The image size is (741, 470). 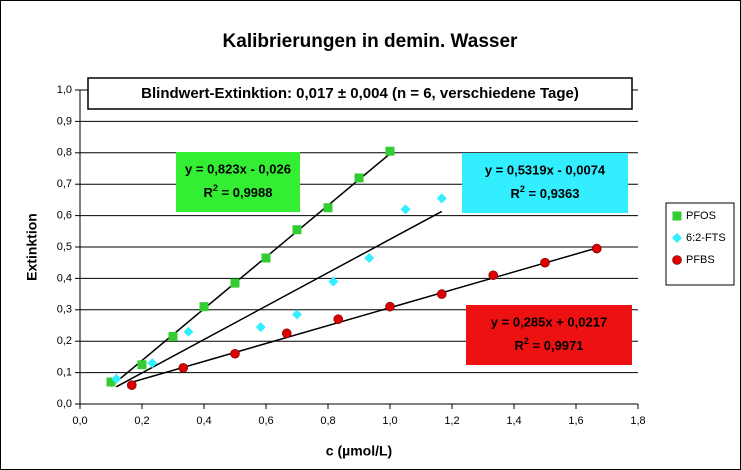 I want to click on trend-equation: y = 0,823x - 0,026, so click(x=238, y=168).